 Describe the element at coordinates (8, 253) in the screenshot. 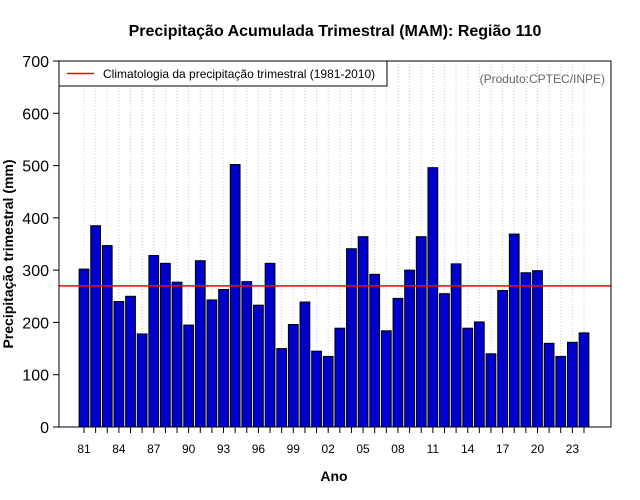

I see `y-axis-label: Precipitação trimestral (mm)` at that location.